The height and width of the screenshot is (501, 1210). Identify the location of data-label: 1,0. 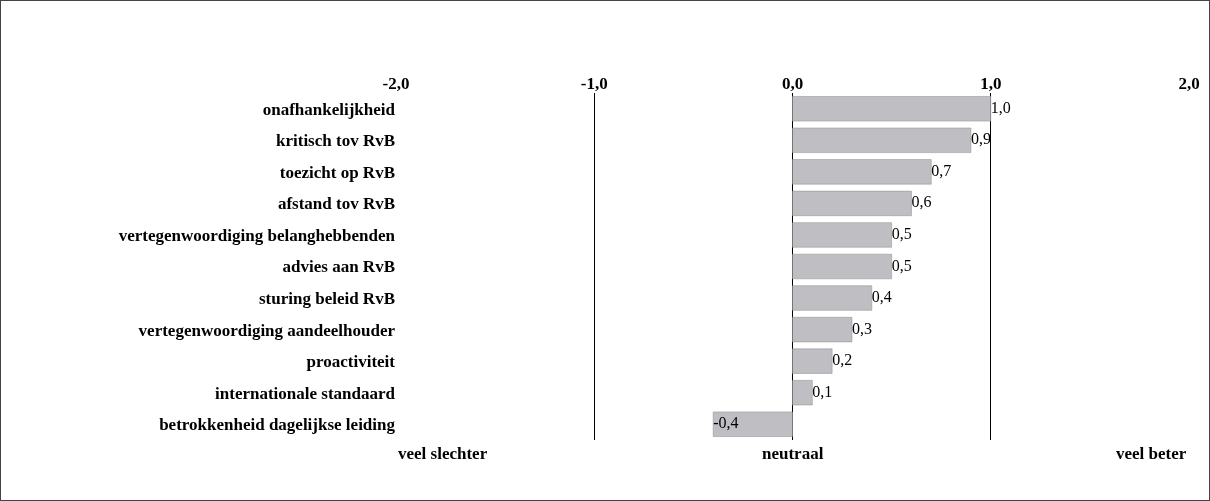
(1000, 107).